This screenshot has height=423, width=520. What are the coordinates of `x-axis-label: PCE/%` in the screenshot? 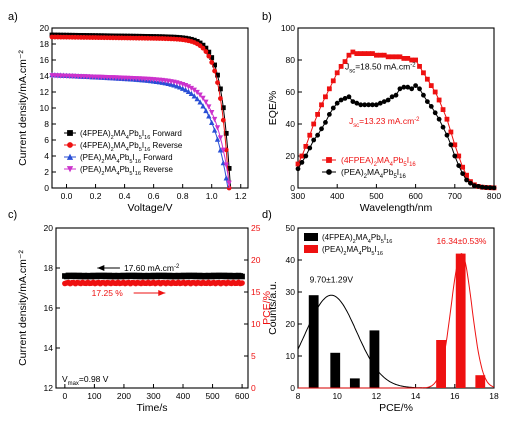 It's located at (396, 408).